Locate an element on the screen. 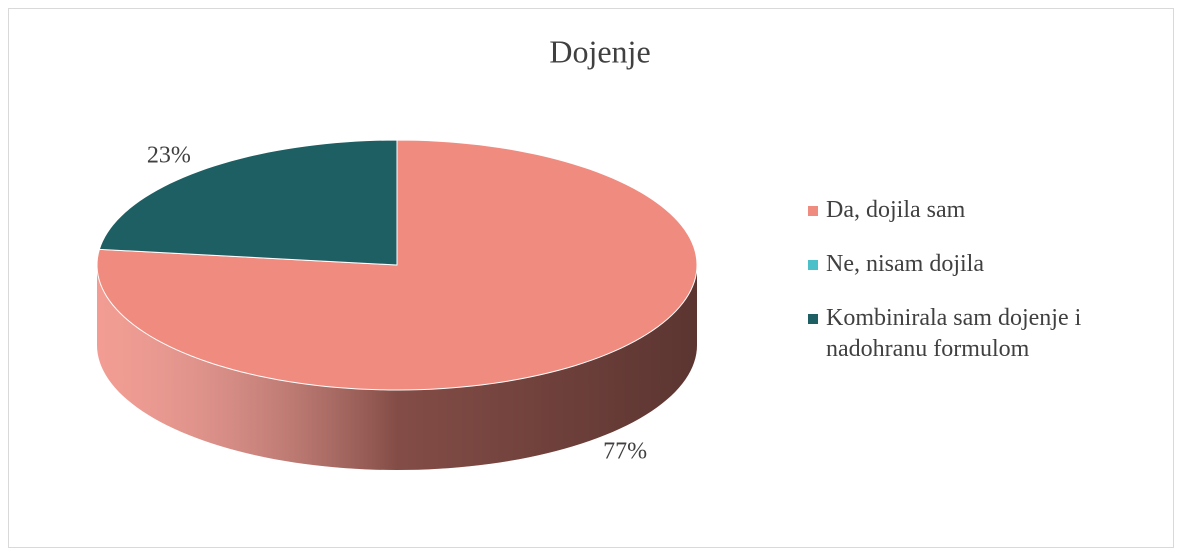 Image resolution: width=1182 pixels, height=550 pixels. legend-label: Da, dojila sam is located at coordinates (896, 210).